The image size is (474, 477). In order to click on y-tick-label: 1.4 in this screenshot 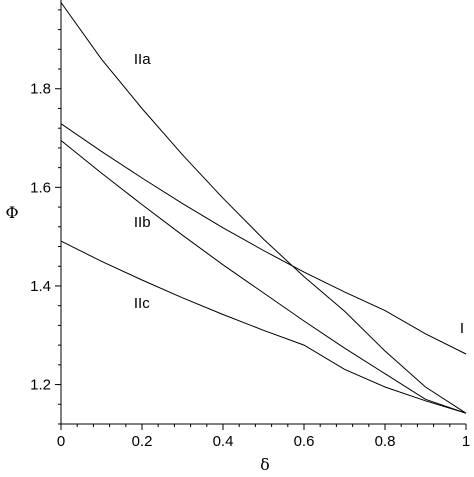, I will do `click(40, 286)`.